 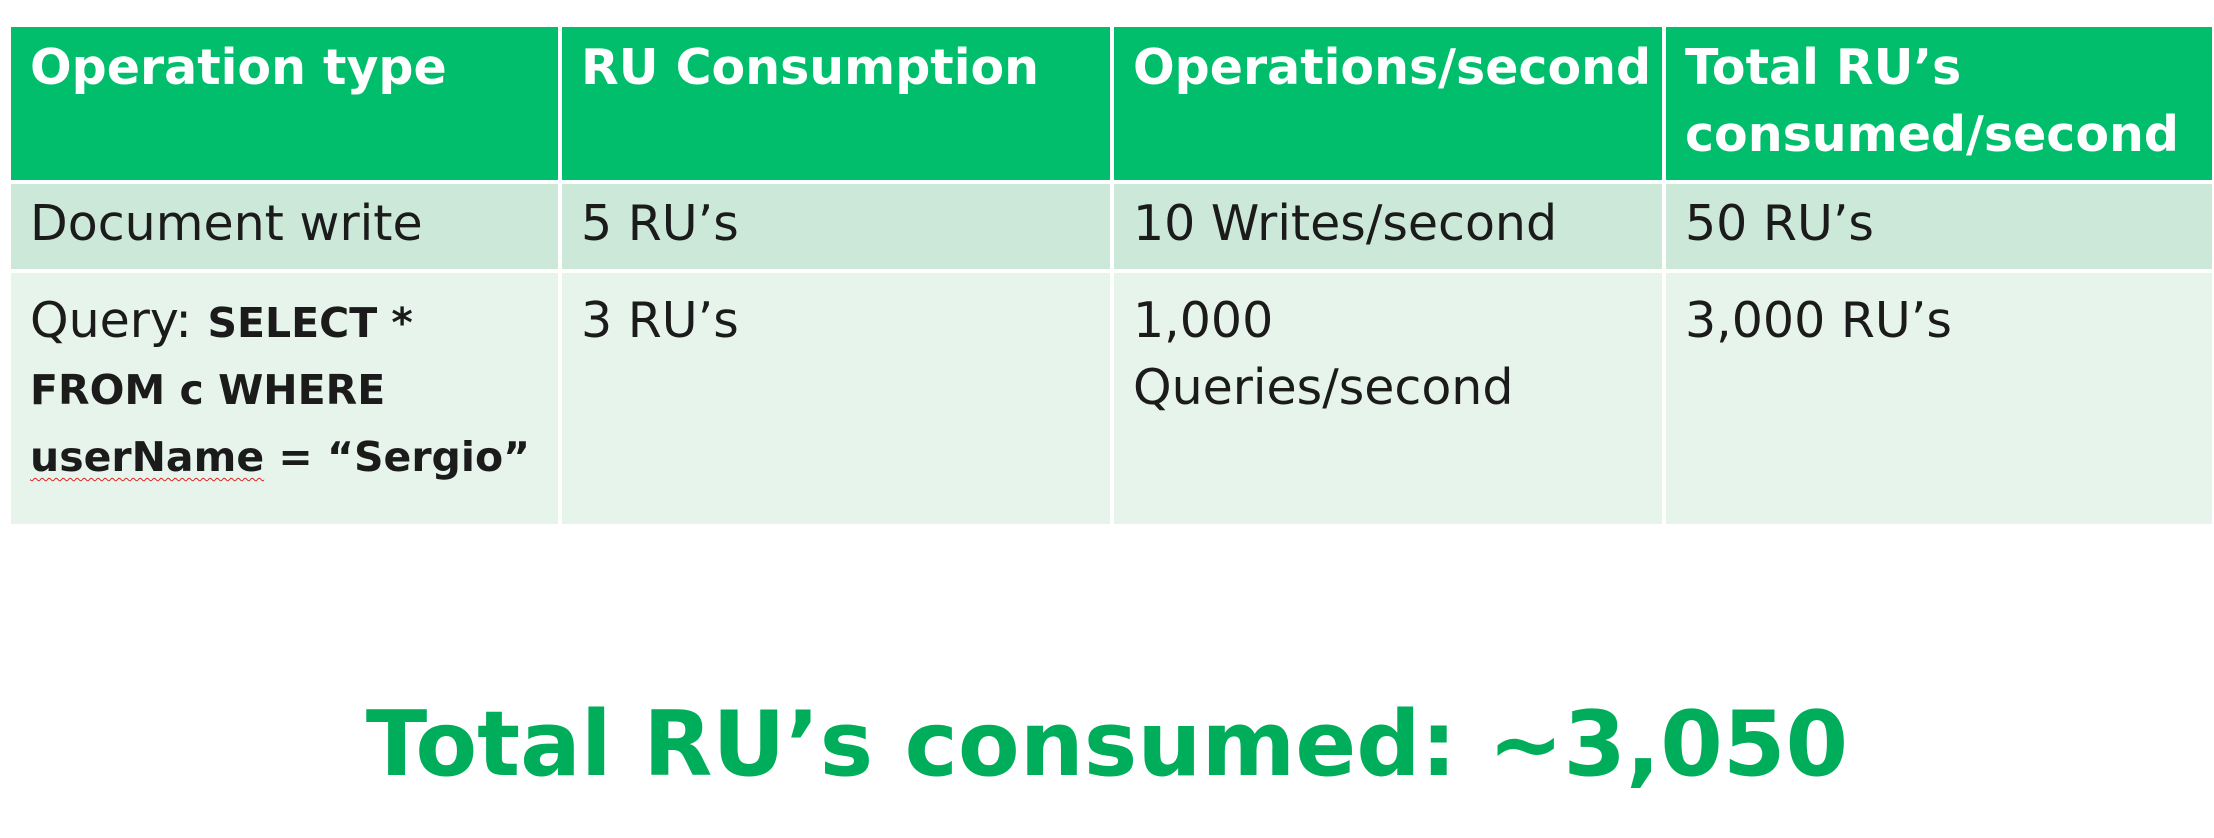 I want to click on row-query-ru: 3 RU’s, so click(x=836, y=398).